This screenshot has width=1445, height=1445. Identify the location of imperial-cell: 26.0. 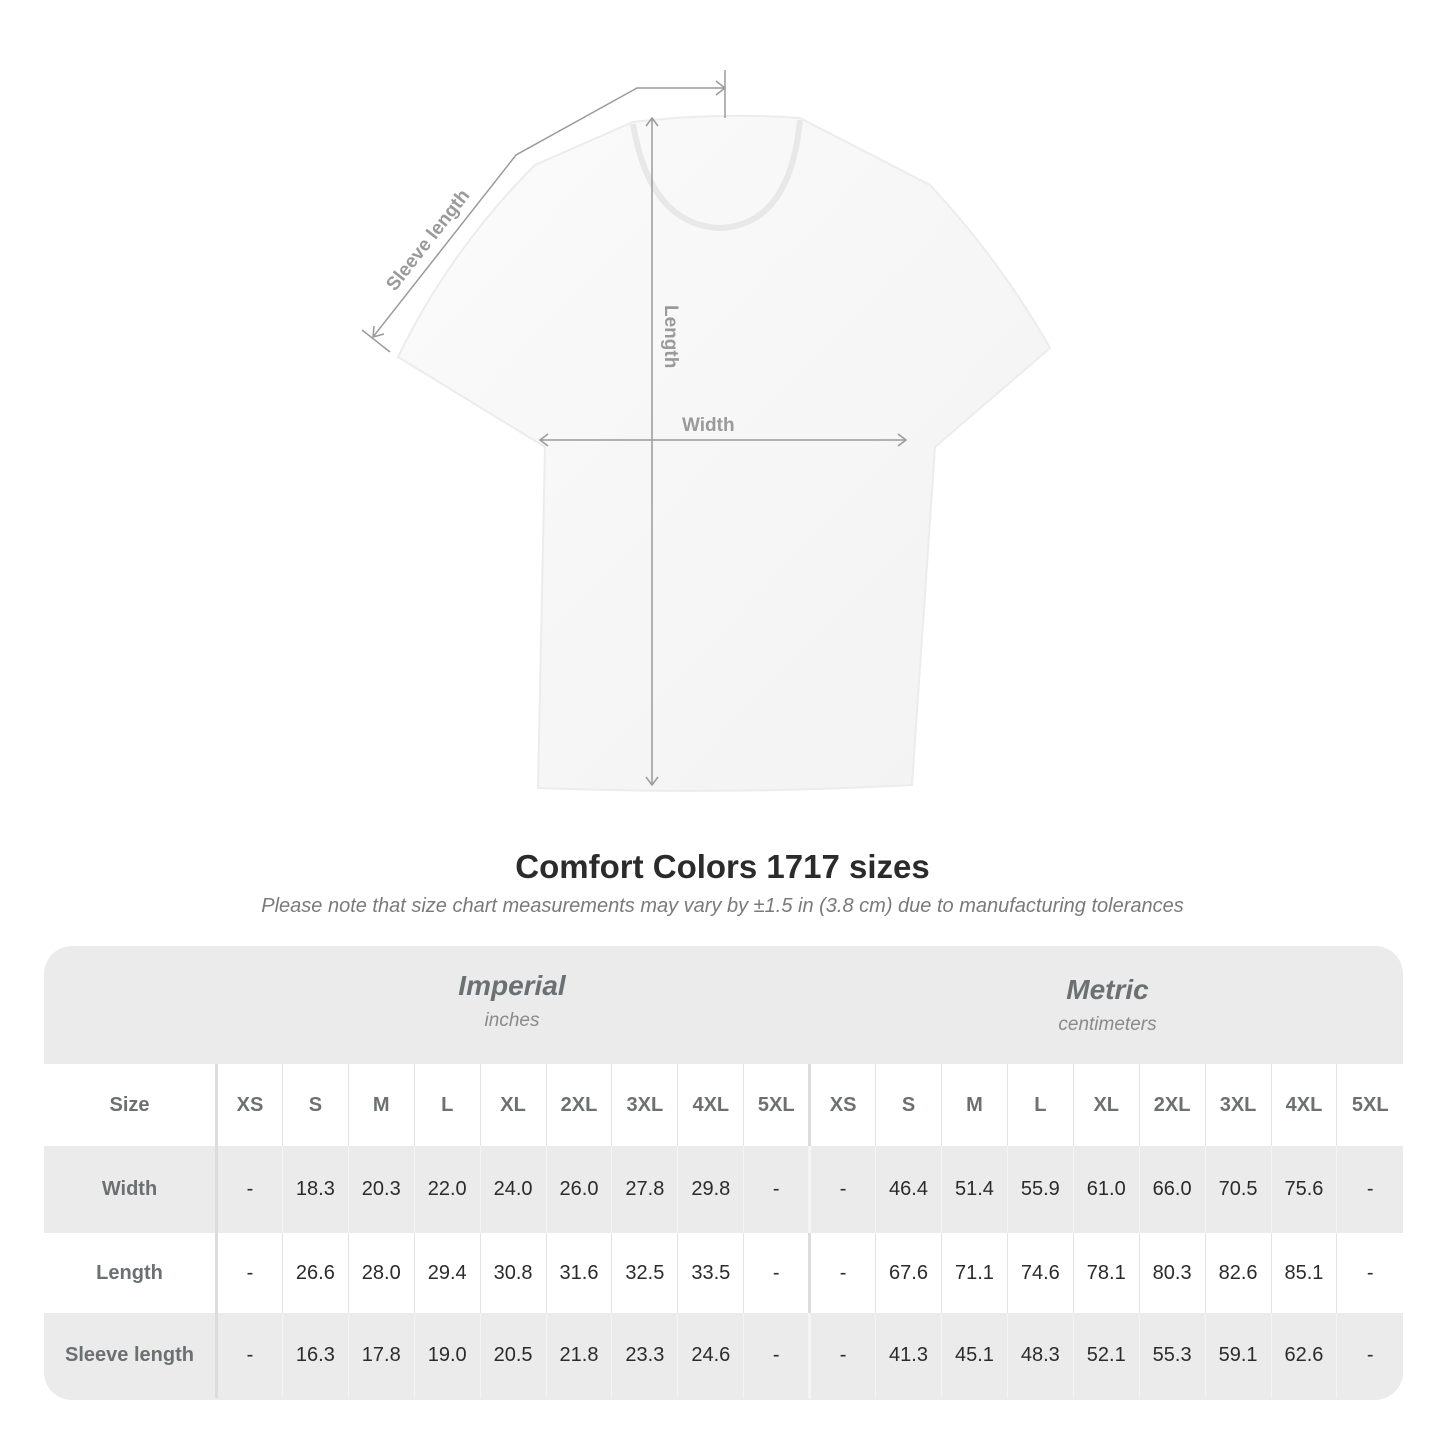
(578, 1189).